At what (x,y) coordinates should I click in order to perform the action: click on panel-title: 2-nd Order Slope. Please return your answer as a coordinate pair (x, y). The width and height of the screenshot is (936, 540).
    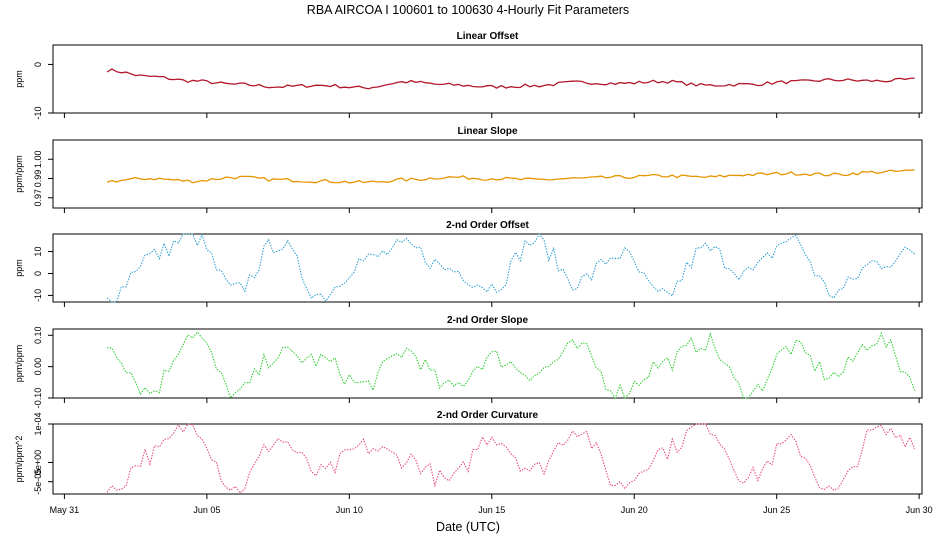
    Looking at the image, I should click on (488, 320).